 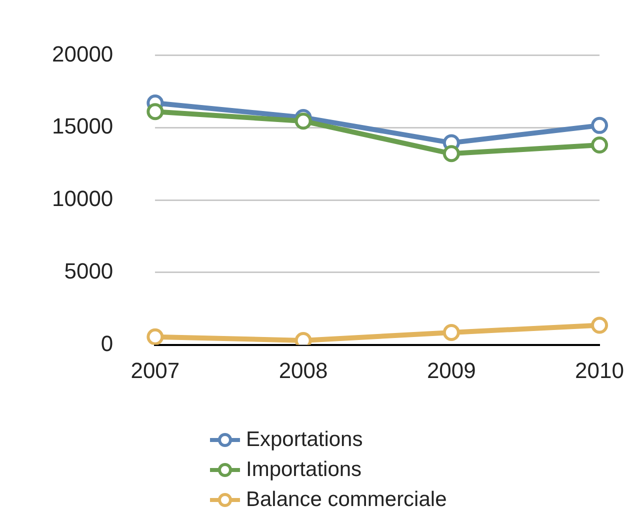 I want to click on y-tick-label: 0, so click(x=107, y=343).